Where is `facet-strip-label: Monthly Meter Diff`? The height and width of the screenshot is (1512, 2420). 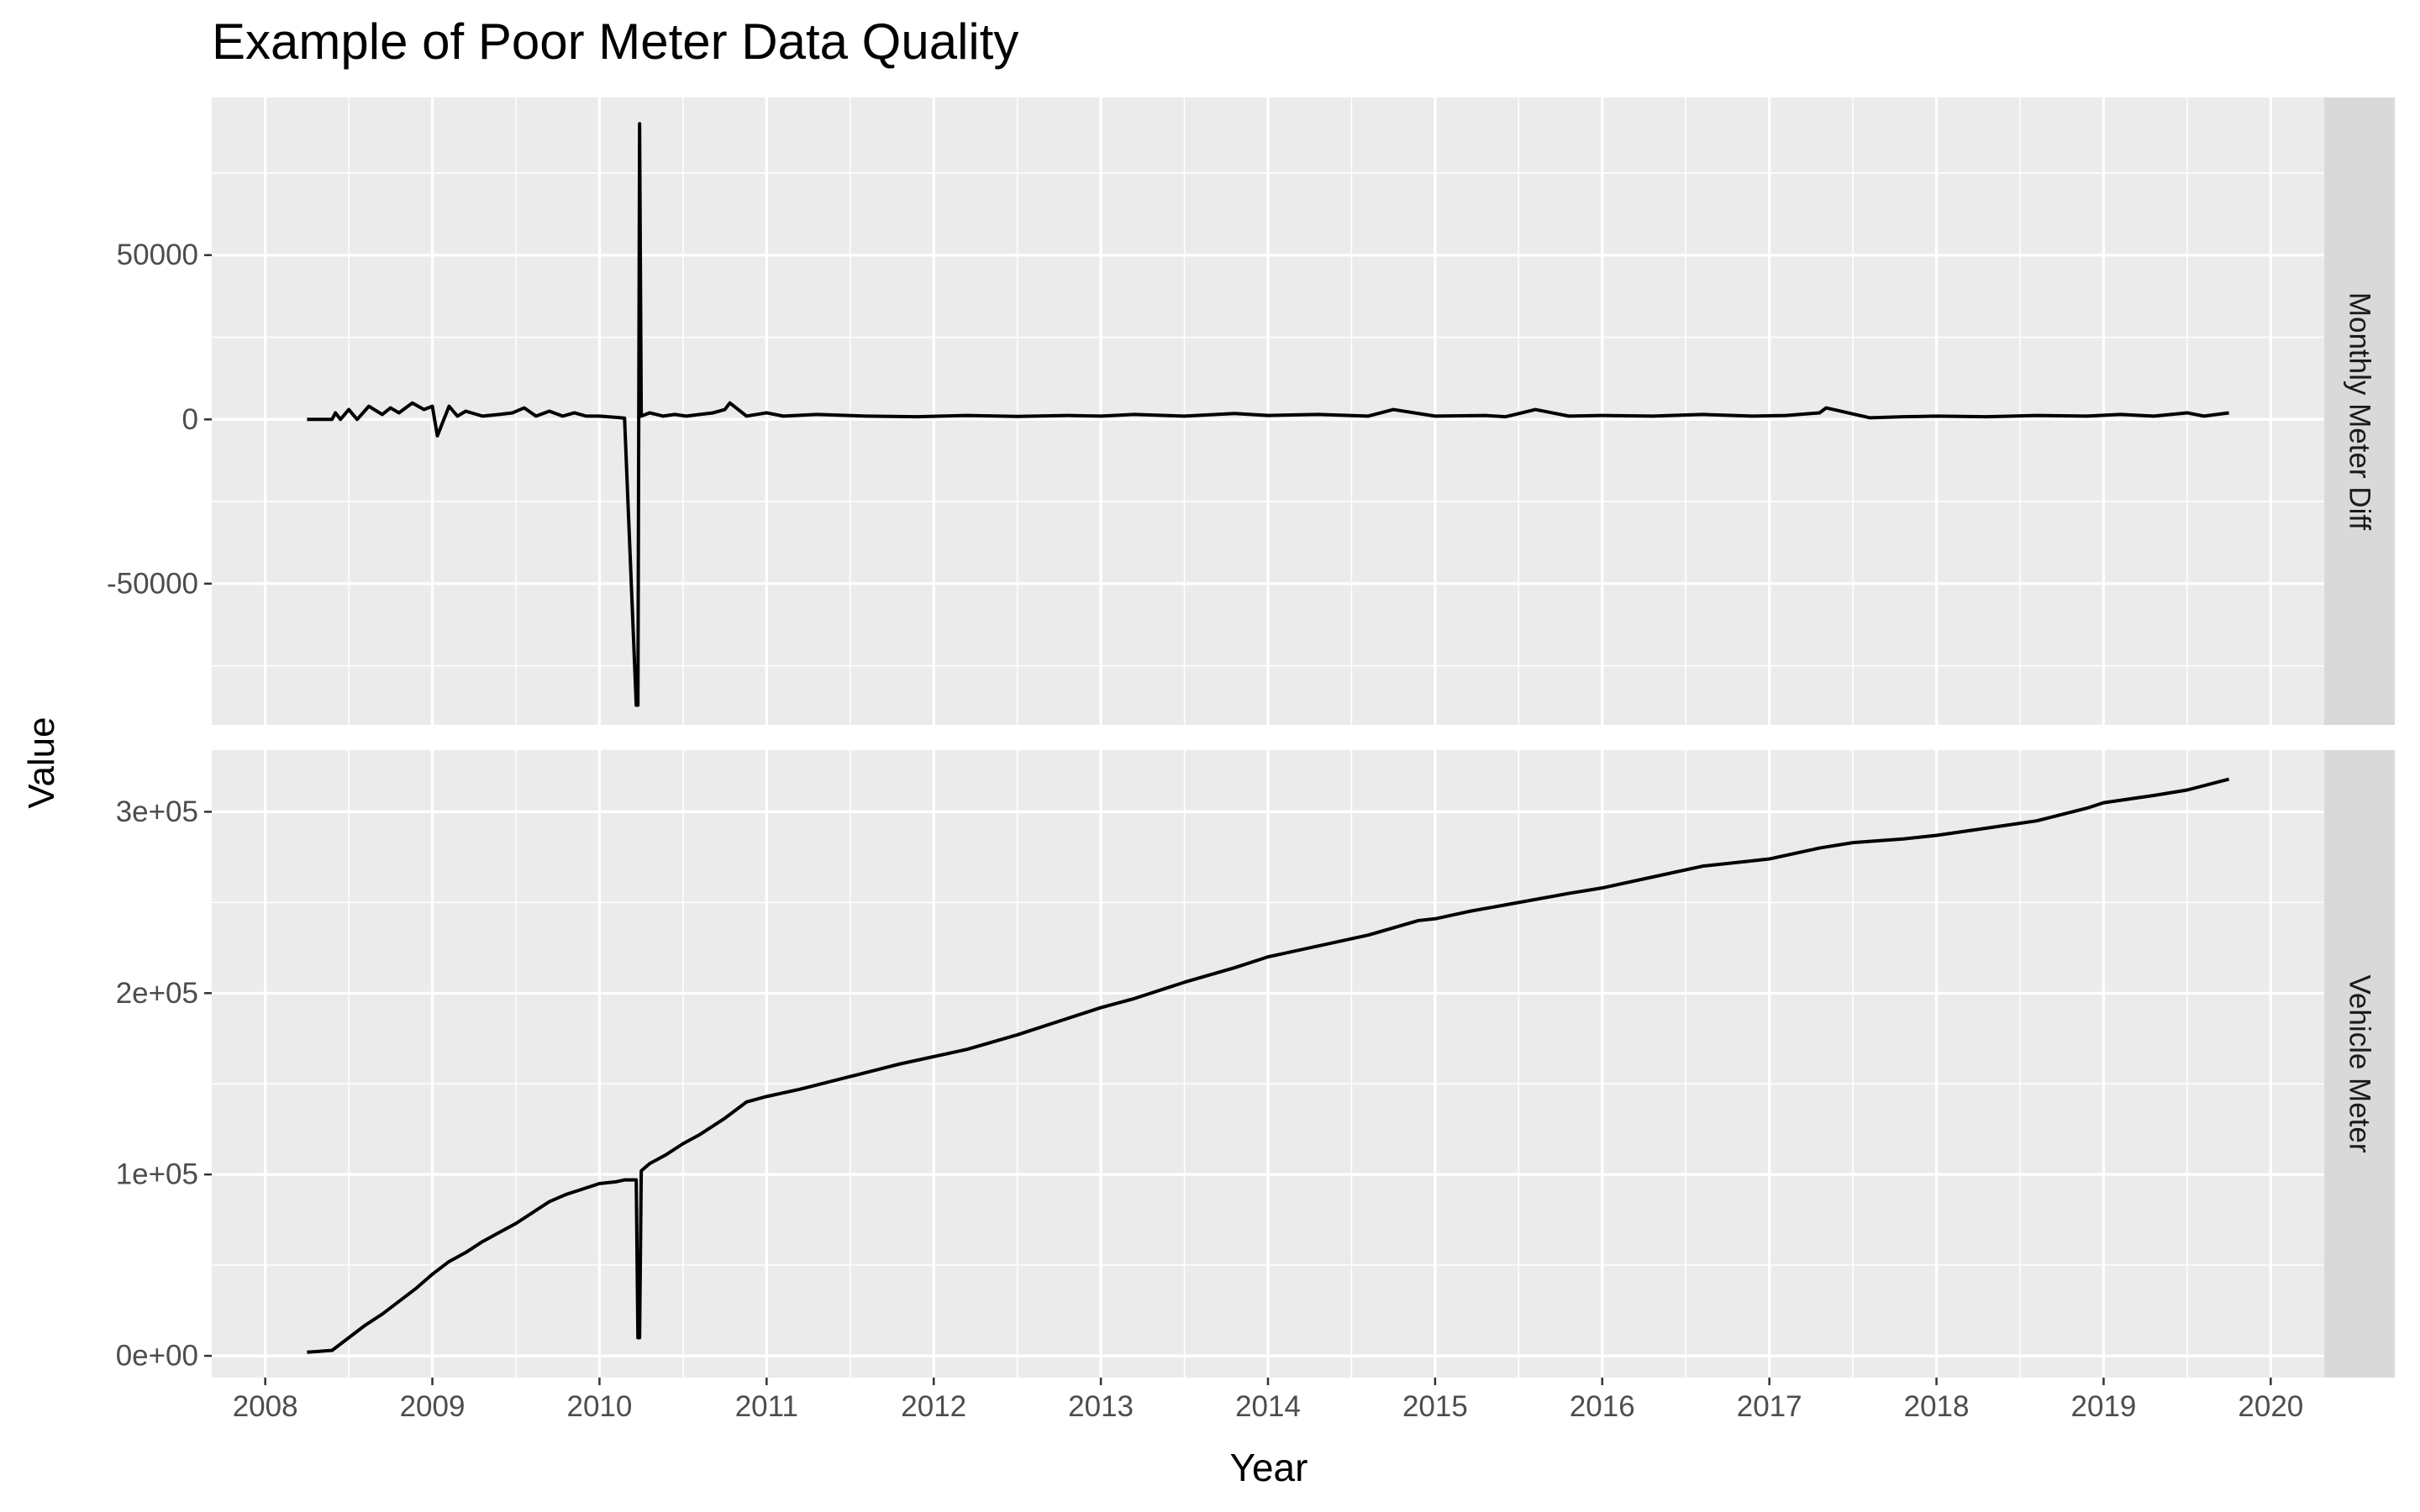 facet-strip-label: Monthly Meter Diff is located at coordinates (2360, 411).